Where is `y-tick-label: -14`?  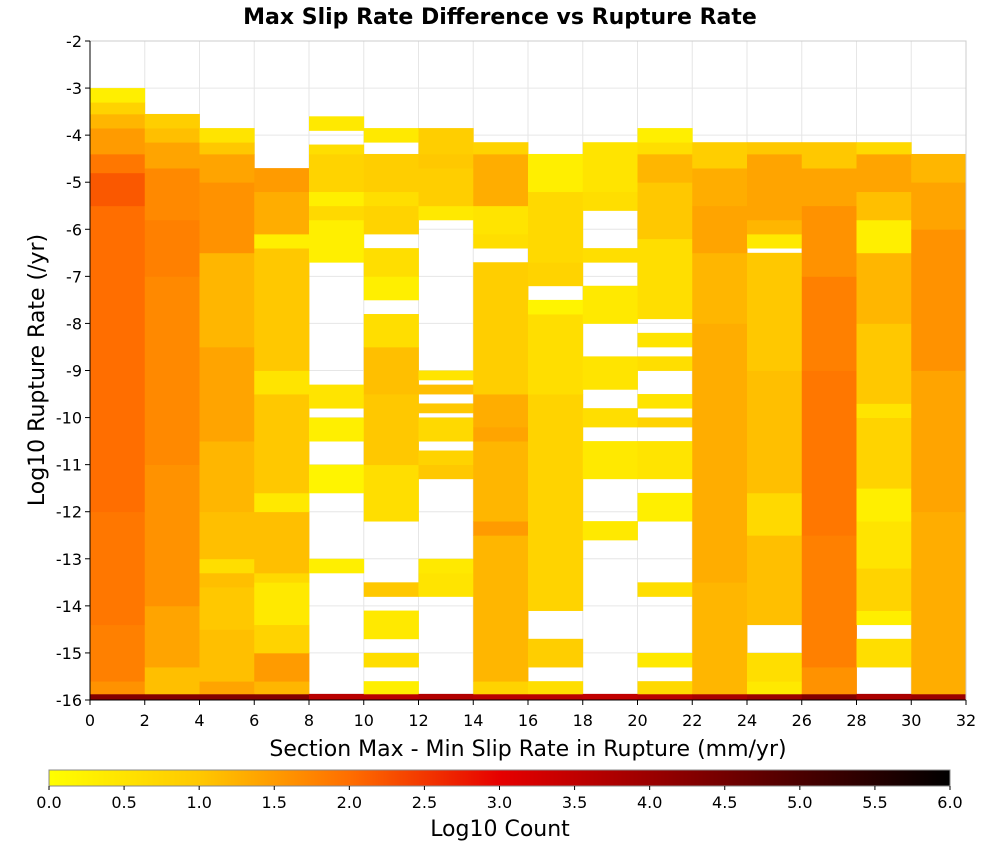 y-tick-label: -14 is located at coordinates (69, 606).